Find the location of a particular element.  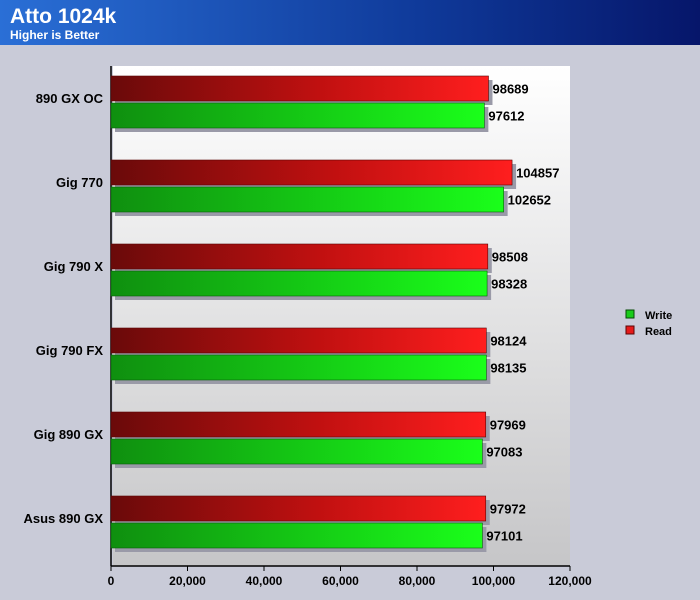

legend-write-label: Write is located at coordinates (658, 316).